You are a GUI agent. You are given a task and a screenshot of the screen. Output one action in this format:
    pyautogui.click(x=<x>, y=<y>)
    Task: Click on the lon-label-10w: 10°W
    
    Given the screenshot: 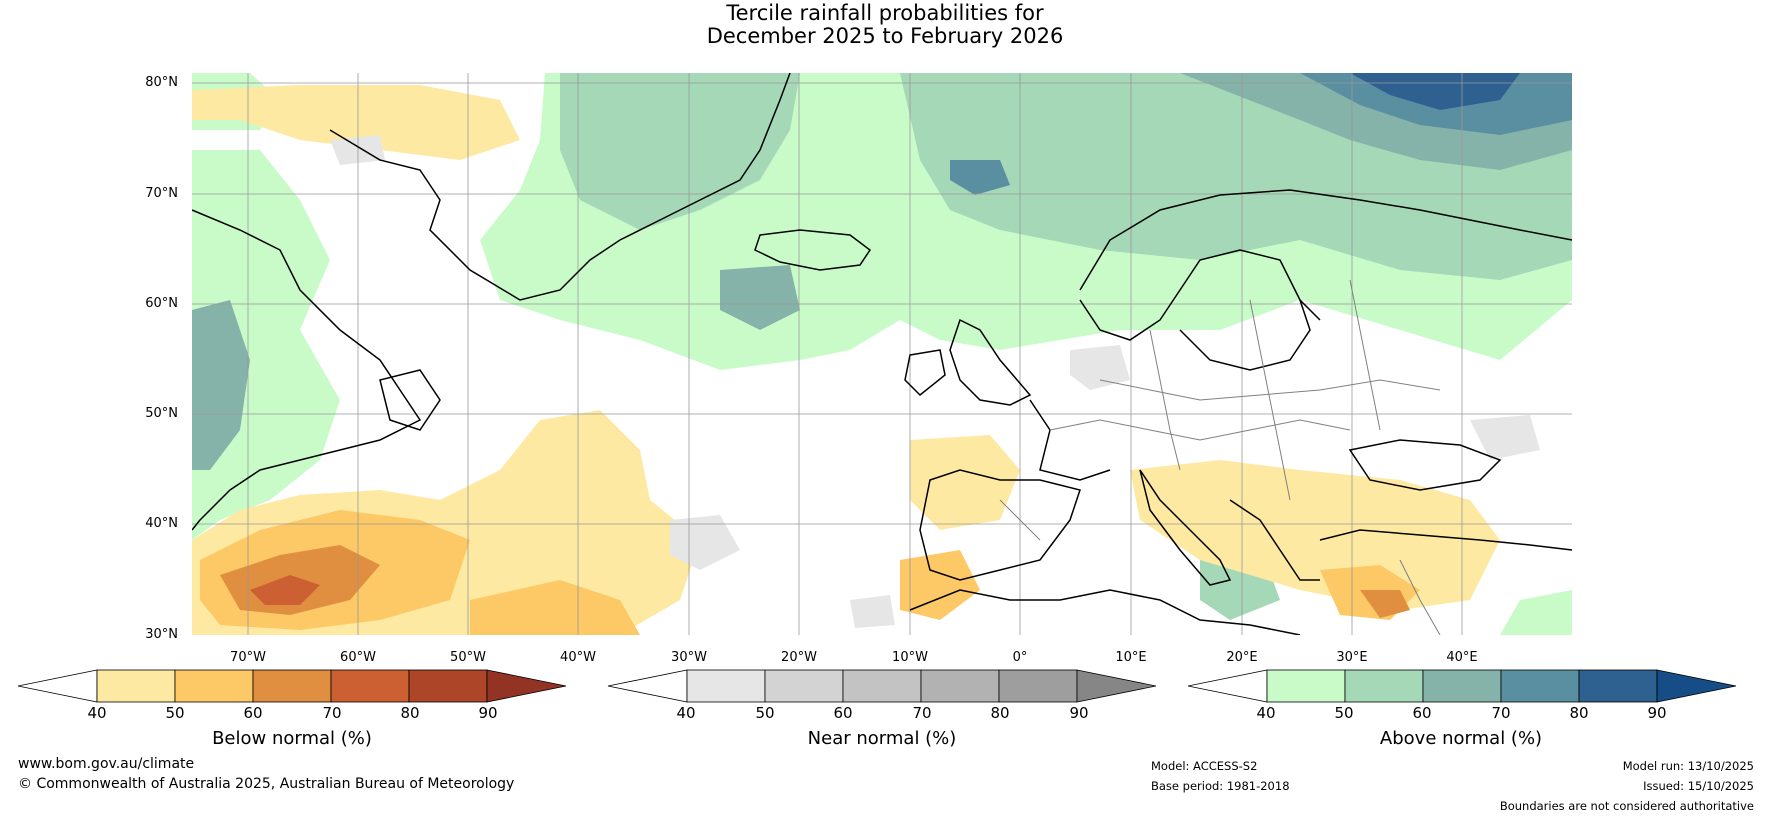 What is the action you would take?
    pyautogui.click(x=910, y=657)
    